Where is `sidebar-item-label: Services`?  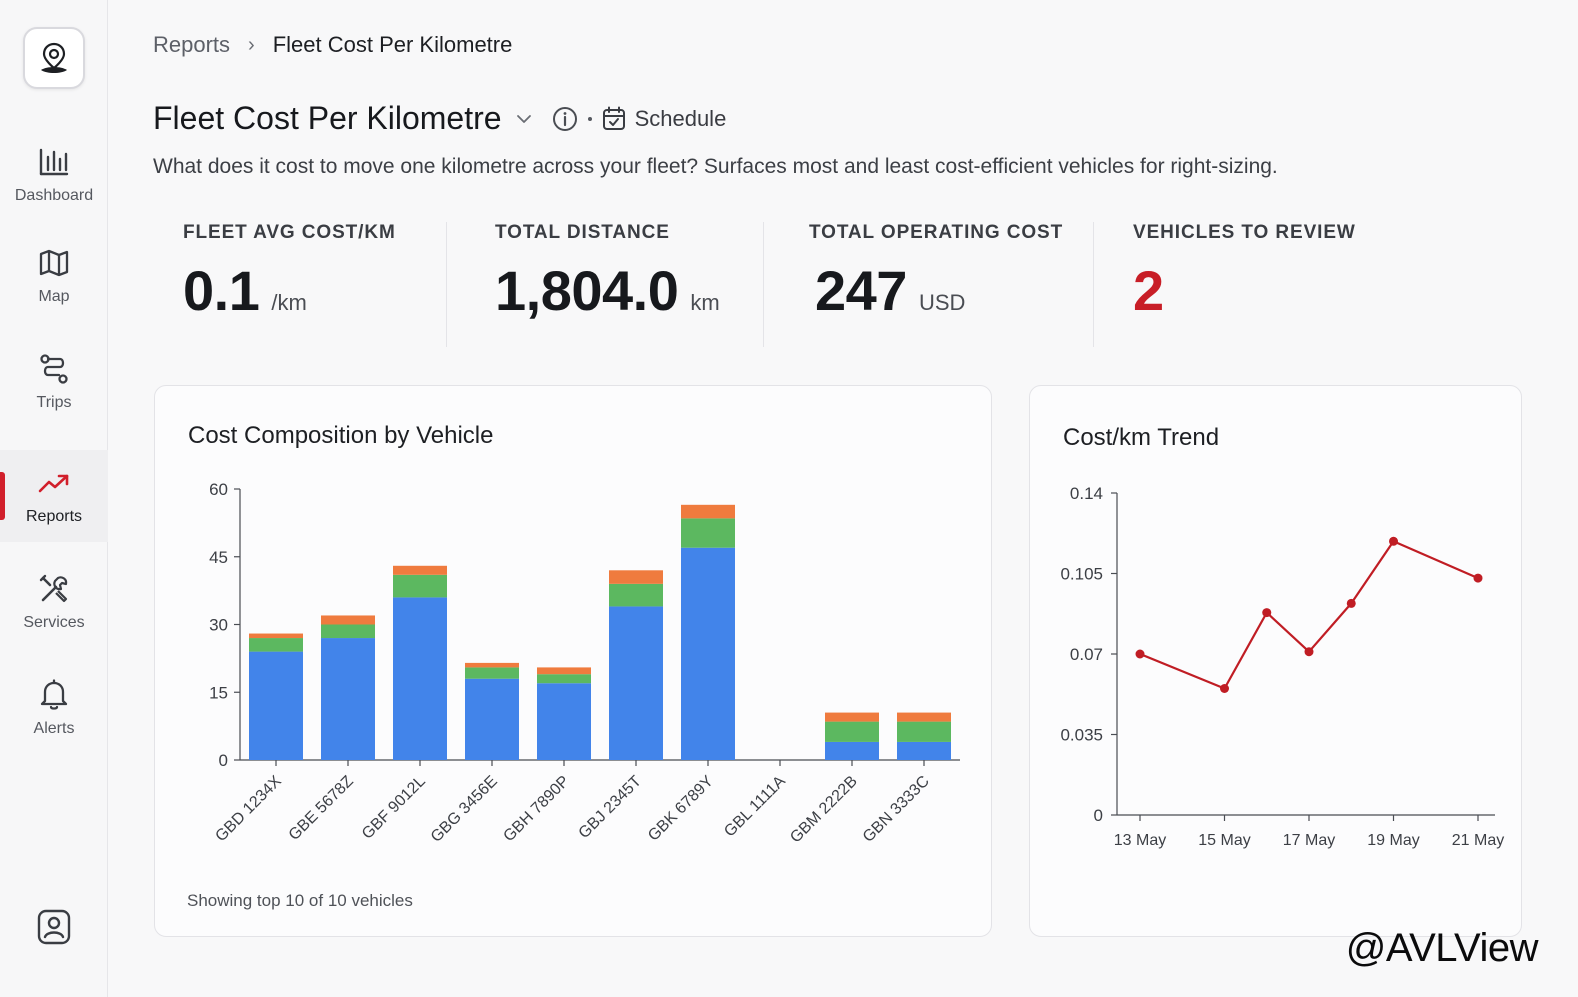
sidebar-item-label: Services is located at coordinates (54, 622).